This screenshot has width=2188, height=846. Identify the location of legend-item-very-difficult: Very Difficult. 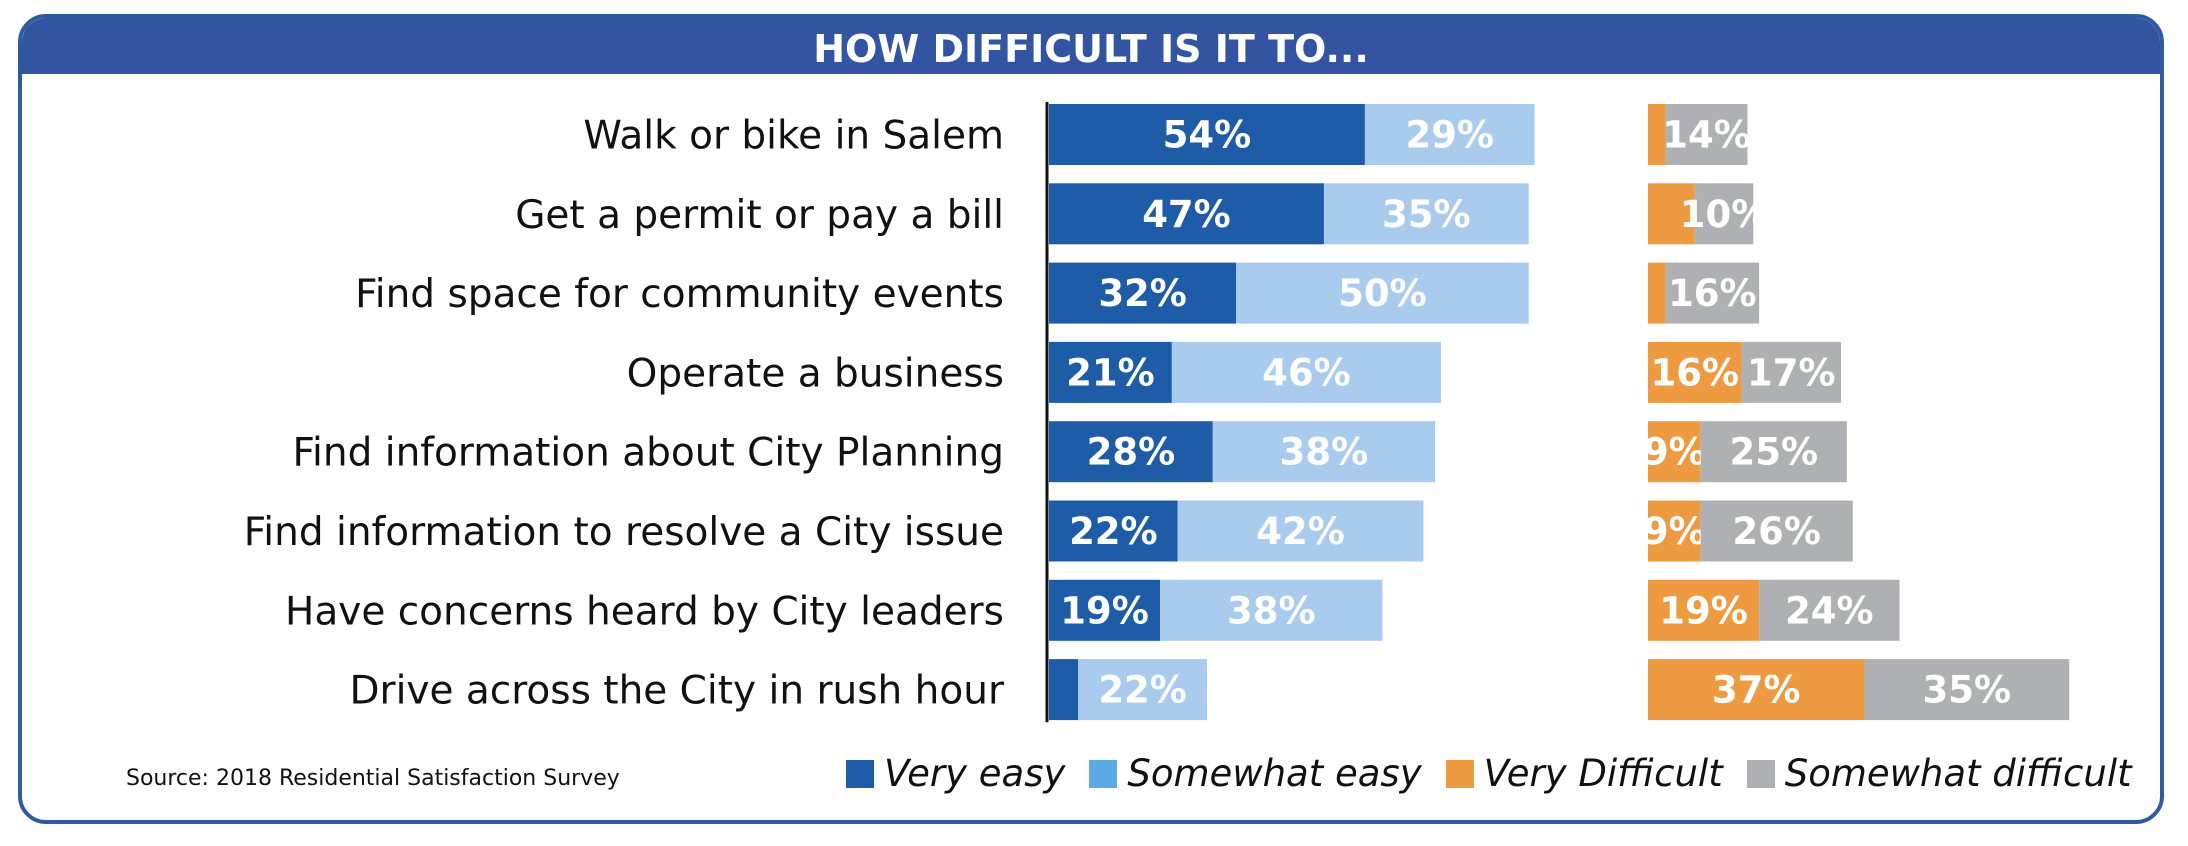
(1584, 773).